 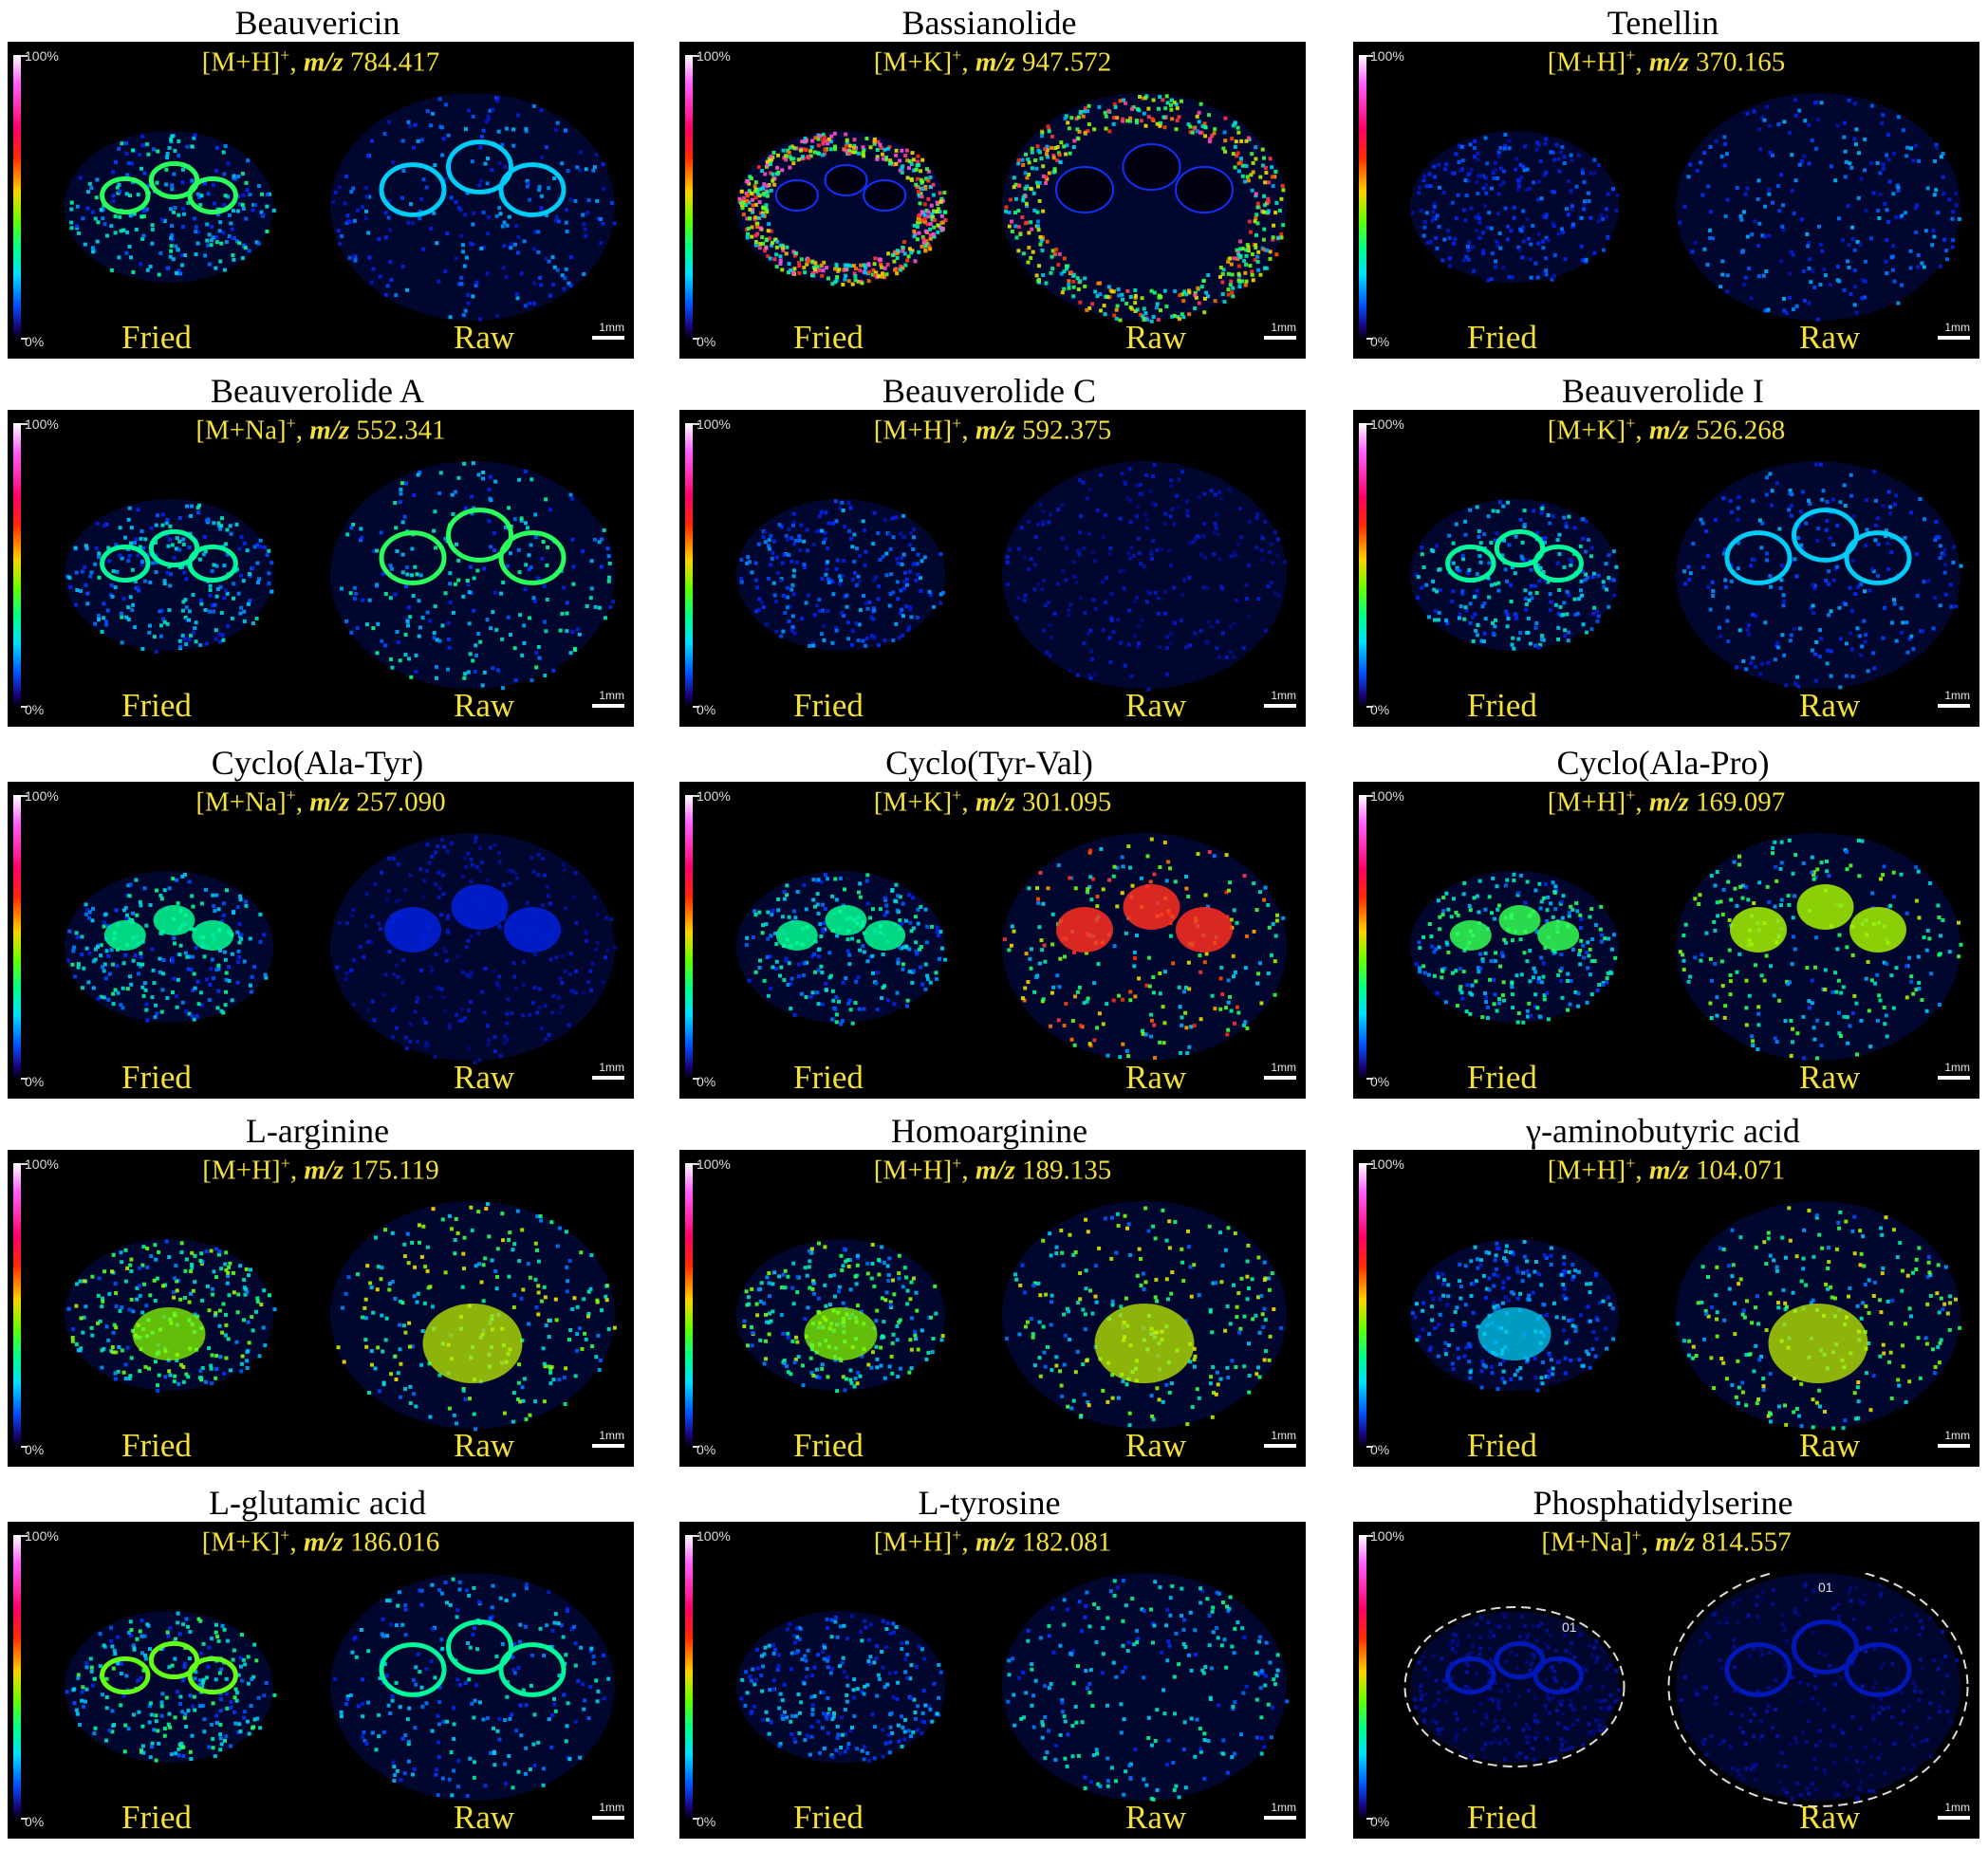 What do you see at coordinates (1156, 1077) in the screenshot?
I see `sample-label-raw: Raw` at bounding box center [1156, 1077].